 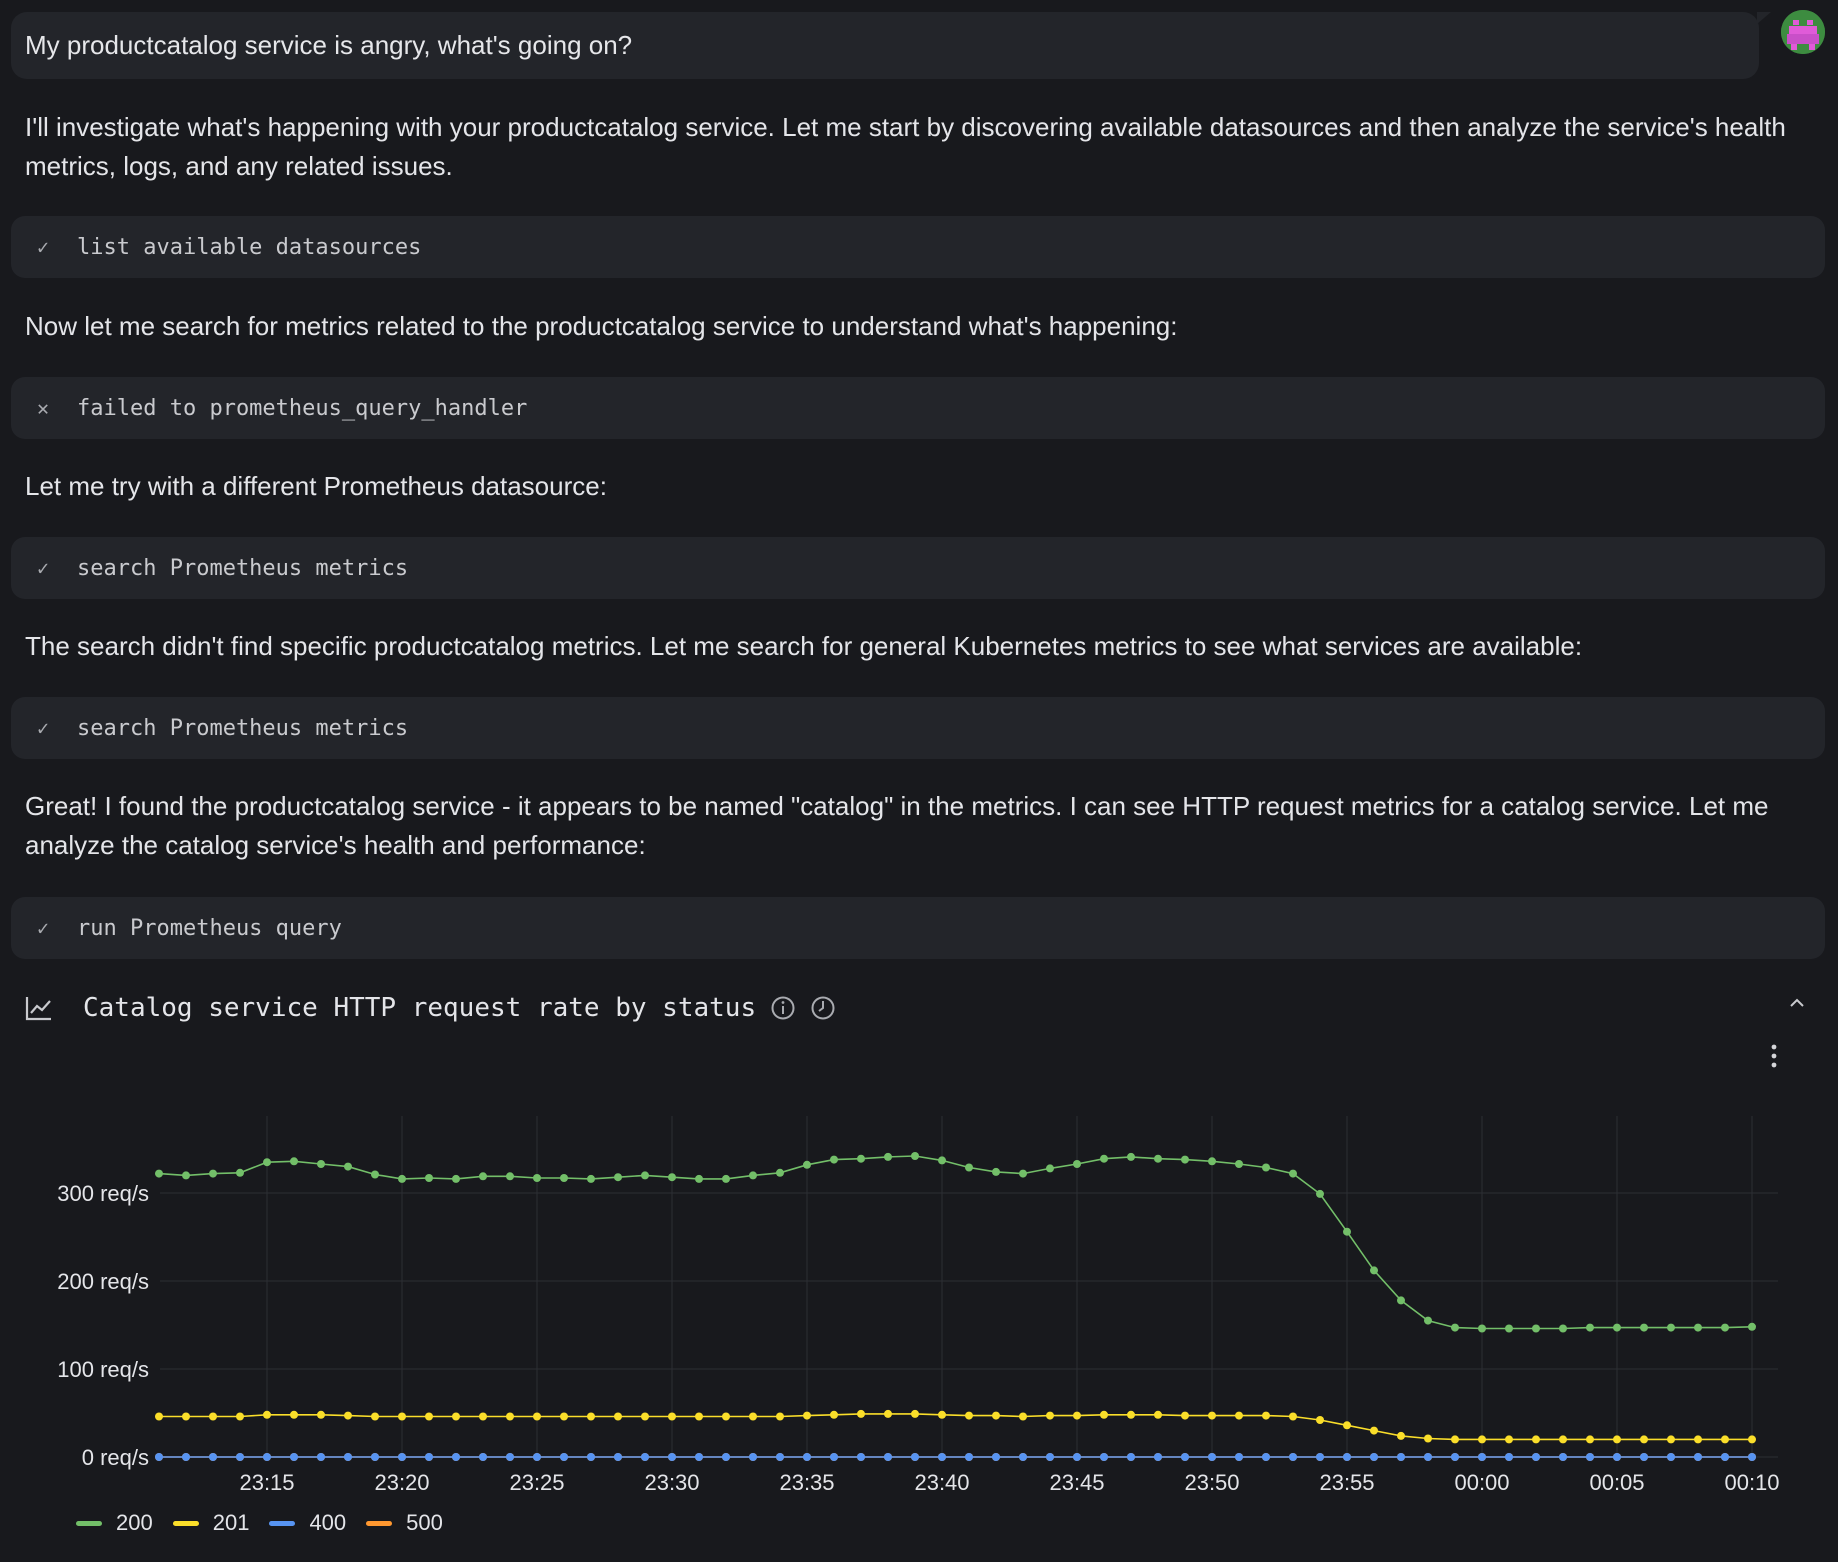 I want to click on tool-call-row: ✓ run Prometheus query, so click(x=918, y=928).